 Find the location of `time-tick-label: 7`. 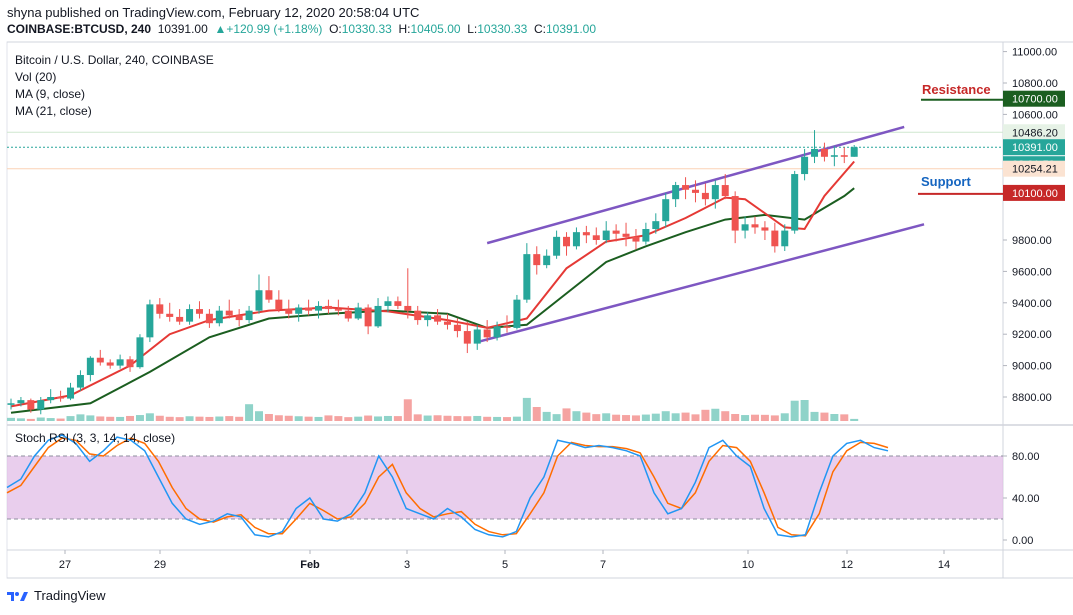

time-tick-label: 7 is located at coordinates (603, 565).